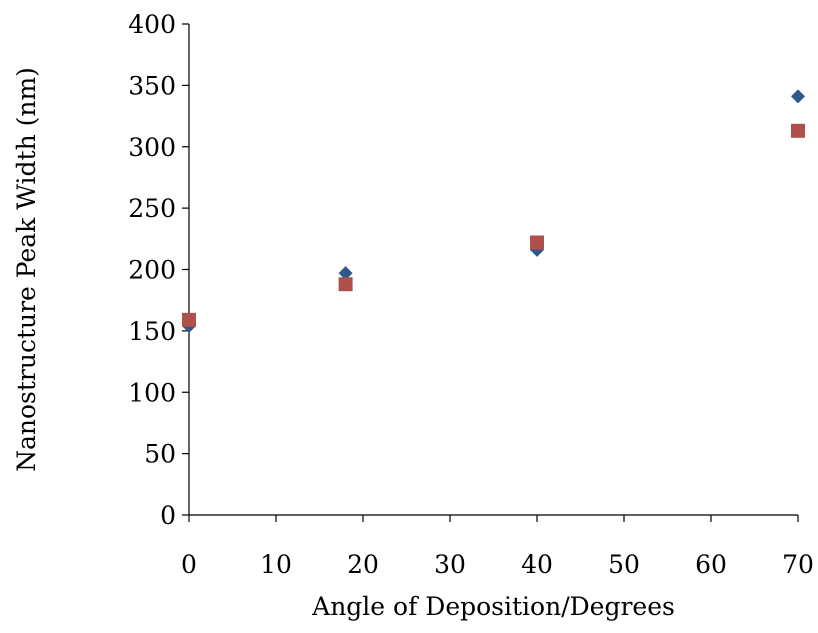 This screenshot has width=818, height=633. Describe the element at coordinates (189, 564) in the screenshot. I see `x-tick-label: 0` at that location.